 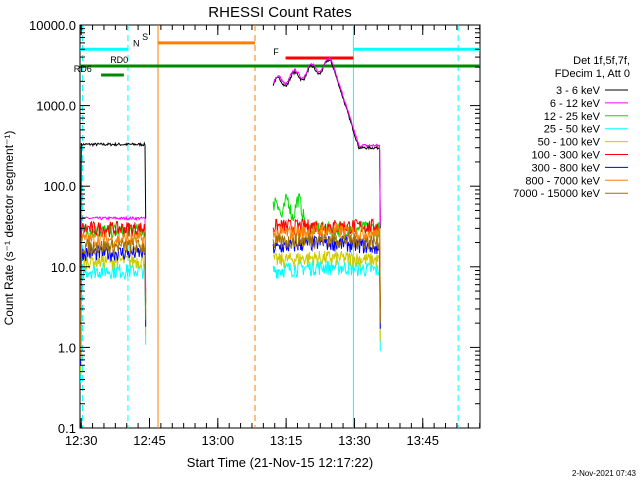 What do you see at coordinates (422, 440) in the screenshot?
I see `x-tick-label: 13:45` at bounding box center [422, 440].